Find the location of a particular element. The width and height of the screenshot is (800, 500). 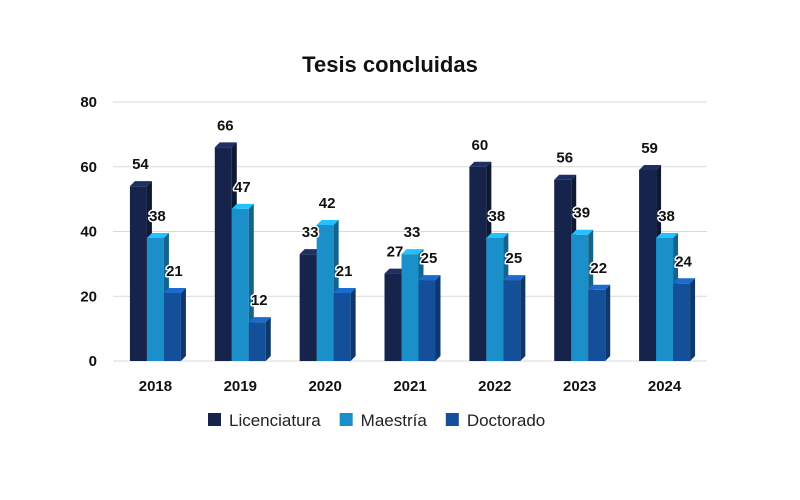

data-label: 47 is located at coordinates (242, 187).